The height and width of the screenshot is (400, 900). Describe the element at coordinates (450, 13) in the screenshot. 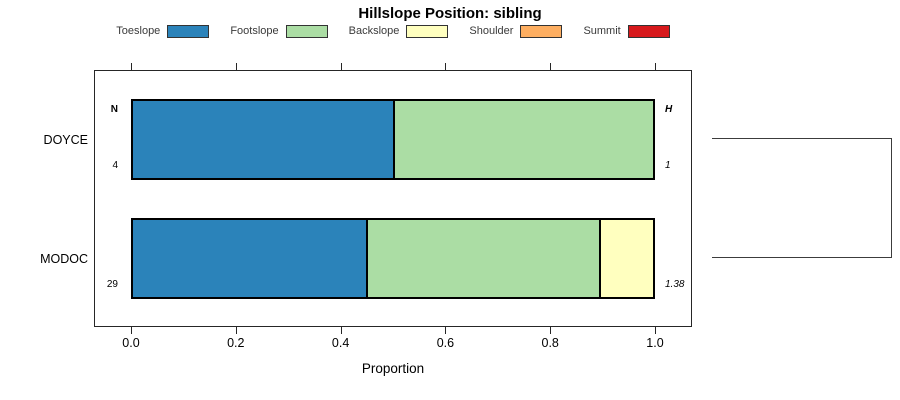

I see `chart-title: Hillslope Position: sibling` at that location.